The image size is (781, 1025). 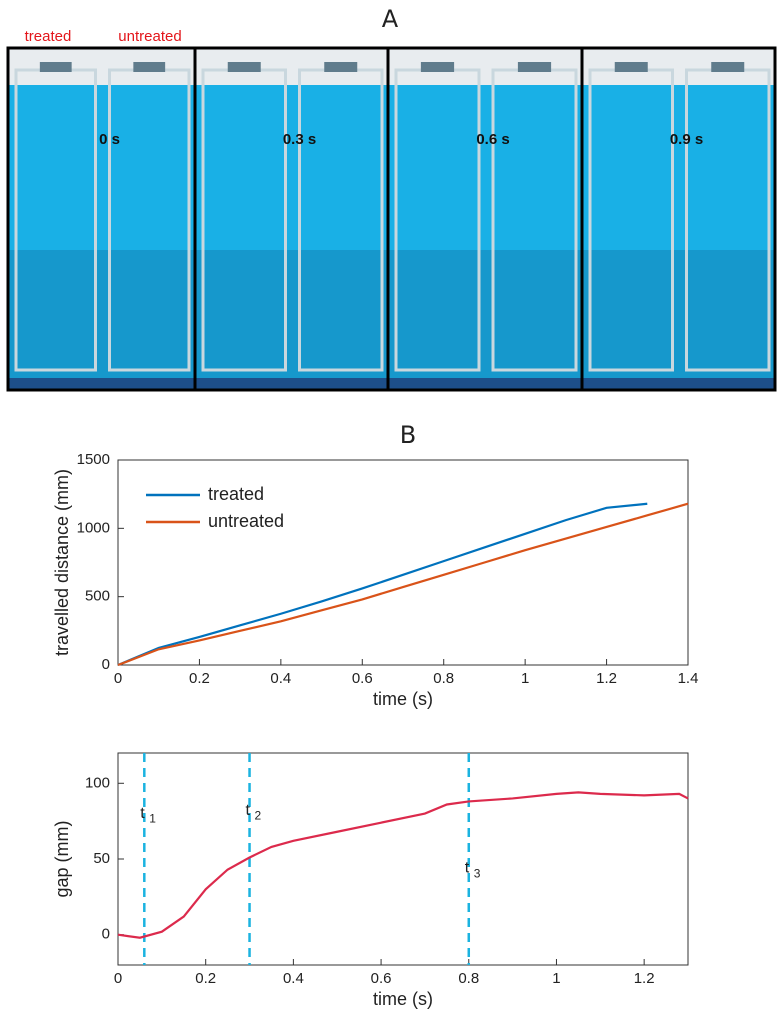 I want to click on y-tick-label: 1500, so click(x=93, y=459).